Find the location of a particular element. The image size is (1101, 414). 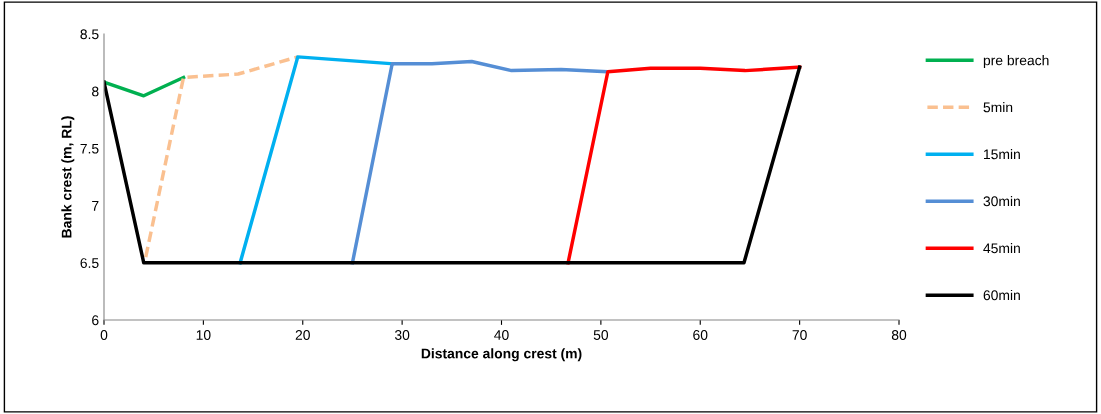

legend-label: 30min is located at coordinates (1001, 201).